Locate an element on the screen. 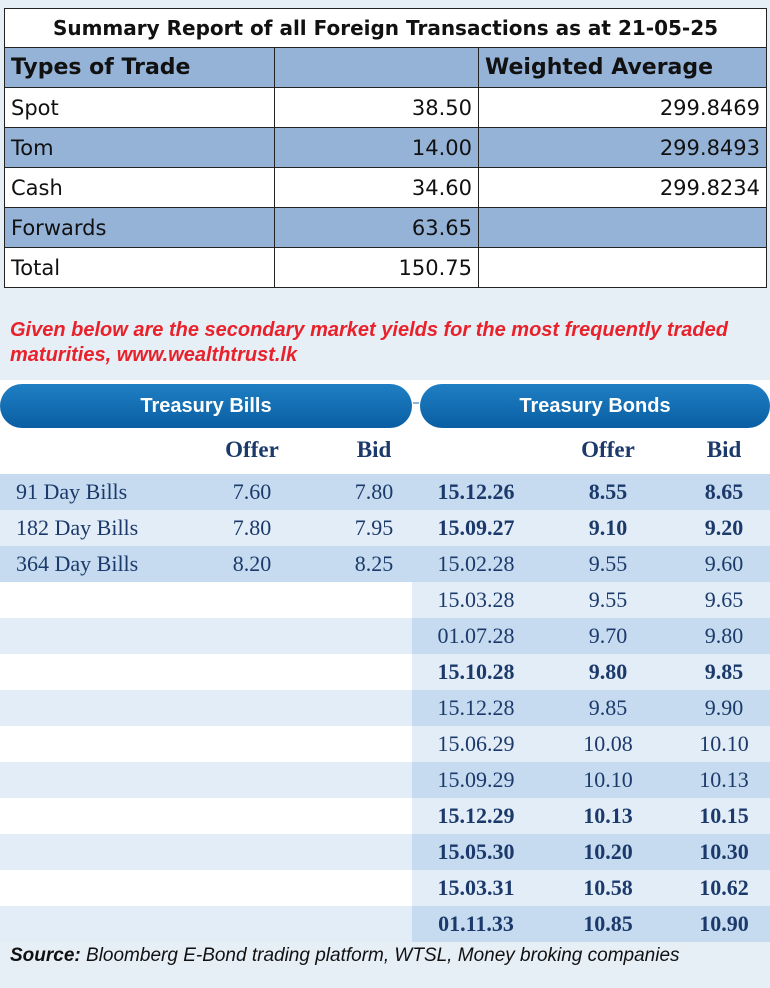 This screenshot has width=770, height=988. bond-maturity: 15.09.29 is located at coordinates (476, 779).